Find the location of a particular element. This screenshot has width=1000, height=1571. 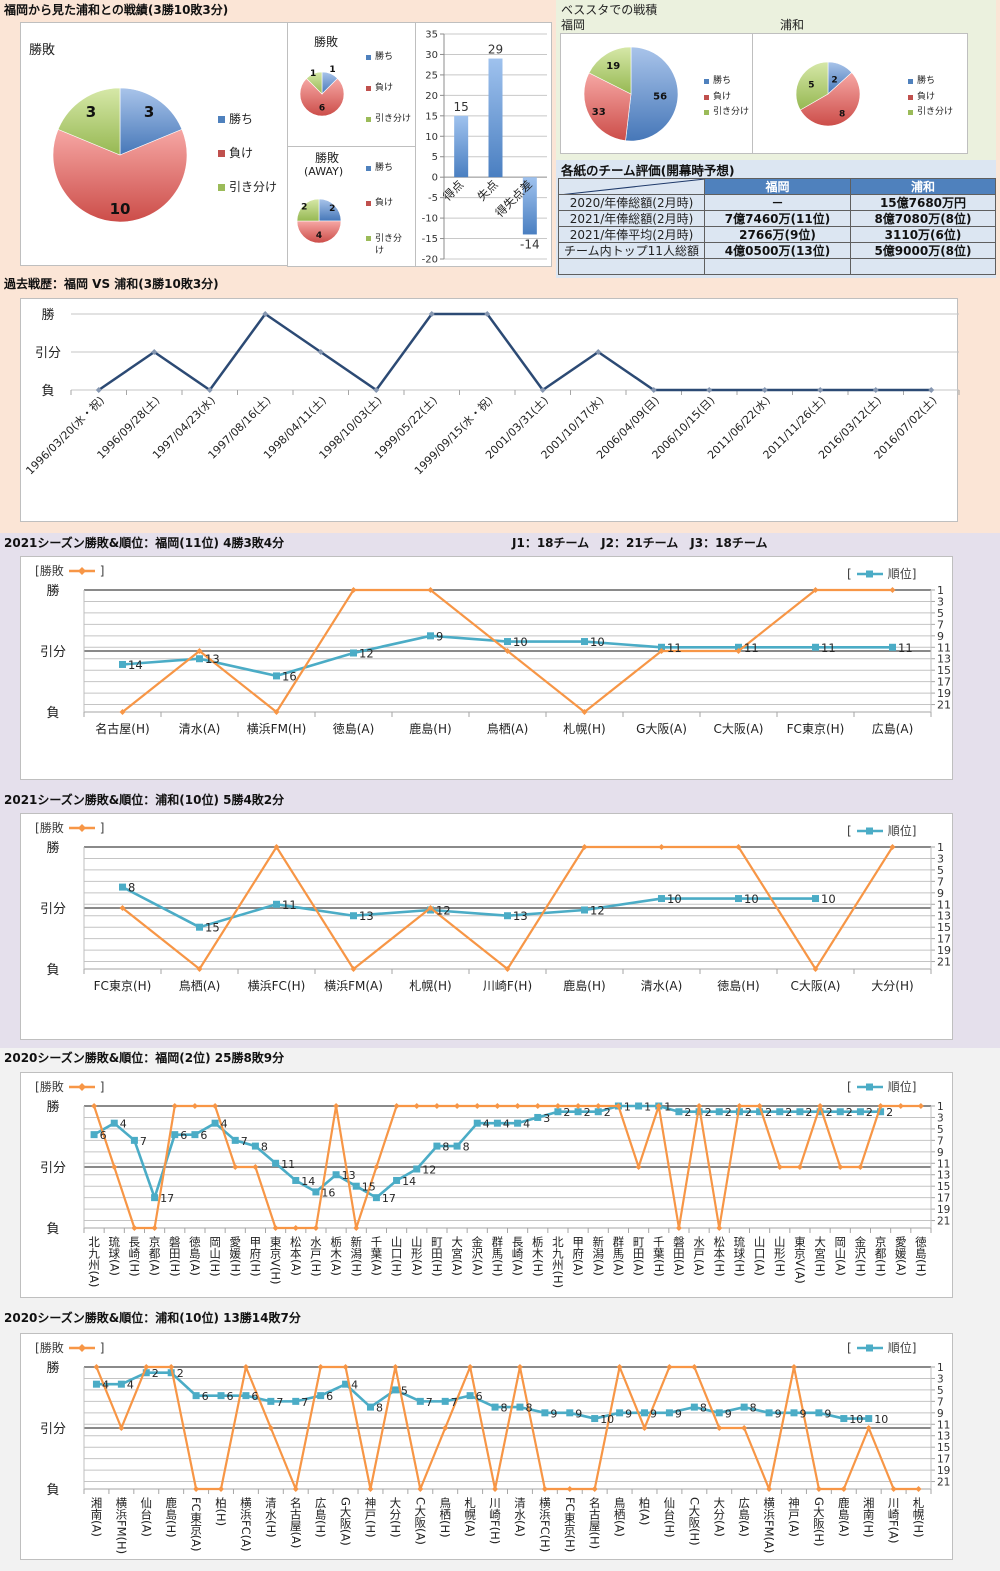

rank-data-label: 11 is located at coordinates (674, 648).